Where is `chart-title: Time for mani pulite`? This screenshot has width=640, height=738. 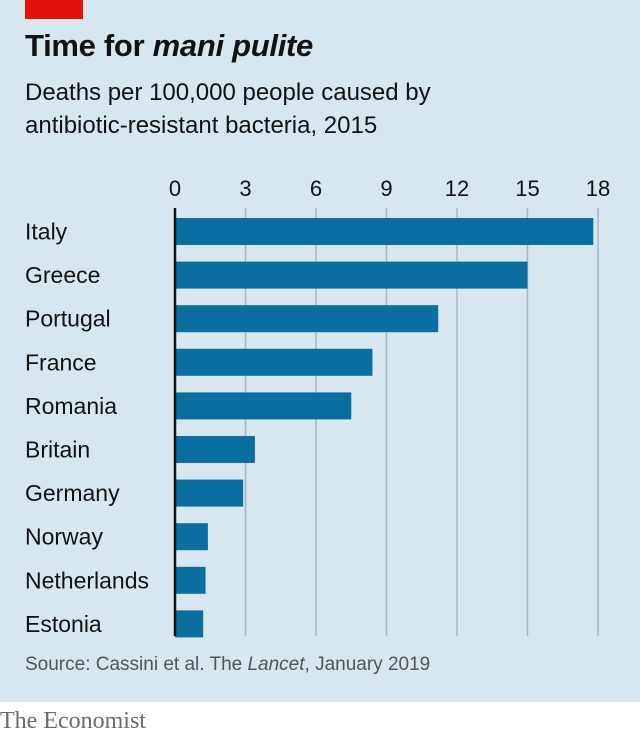
chart-title: Time for mani pulite is located at coordinates (169, 46).